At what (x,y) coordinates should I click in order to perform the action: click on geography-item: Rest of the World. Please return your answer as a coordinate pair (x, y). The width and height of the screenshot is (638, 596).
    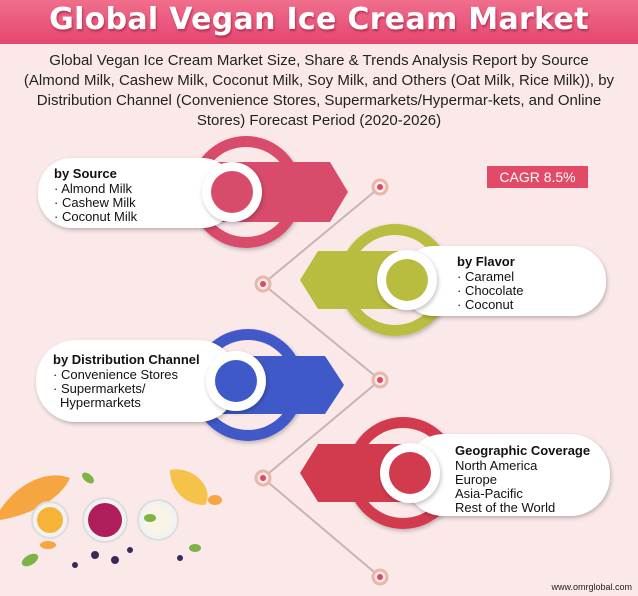
    Looking at the image, I should click on (505, 507).